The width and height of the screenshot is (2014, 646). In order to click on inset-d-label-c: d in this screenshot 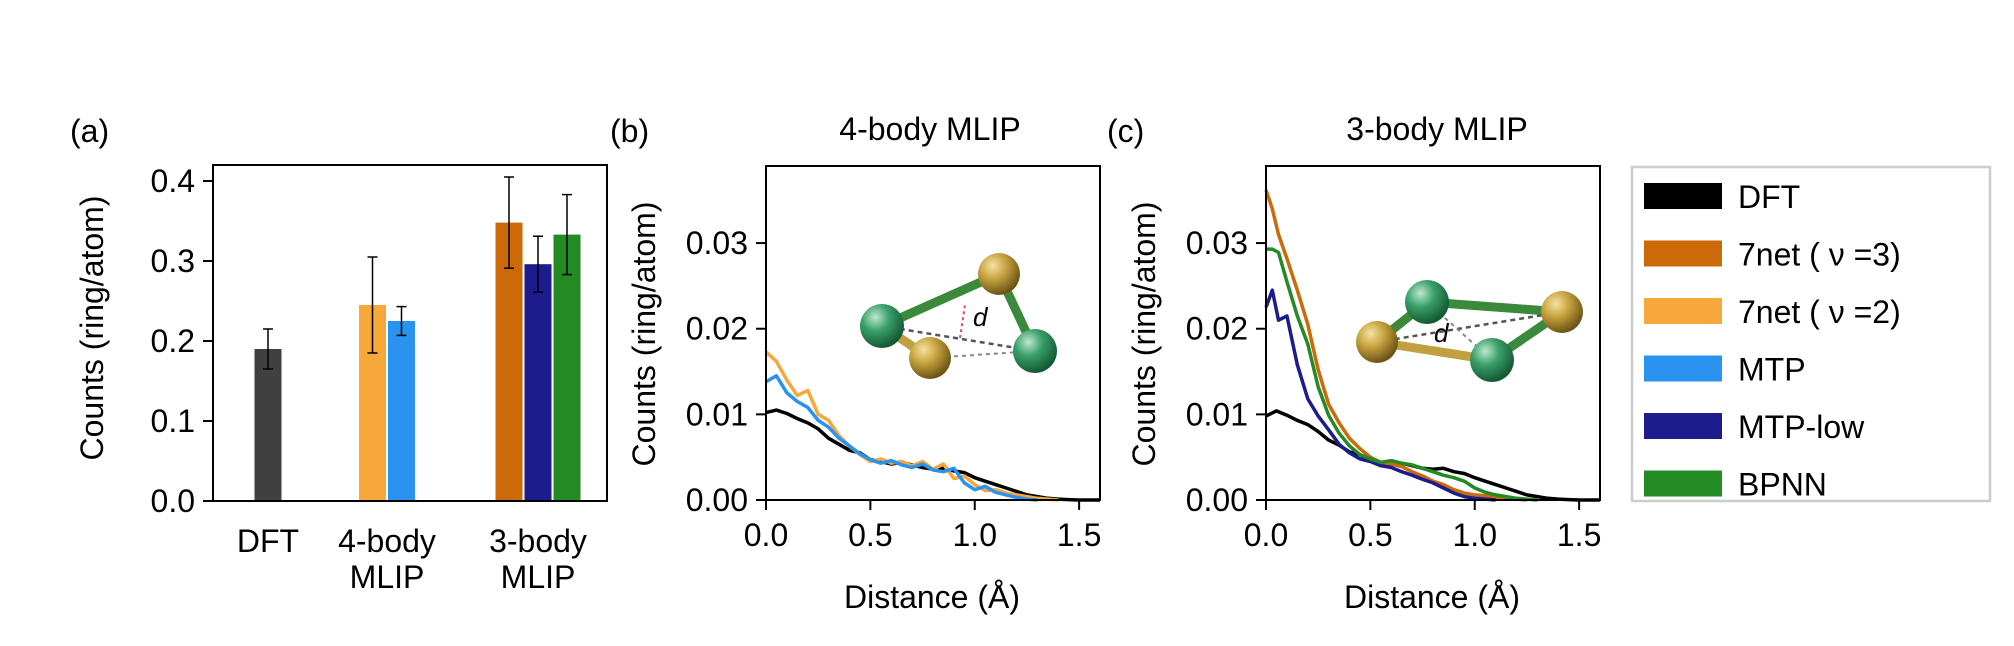, I will do `click(1442, 333)`.